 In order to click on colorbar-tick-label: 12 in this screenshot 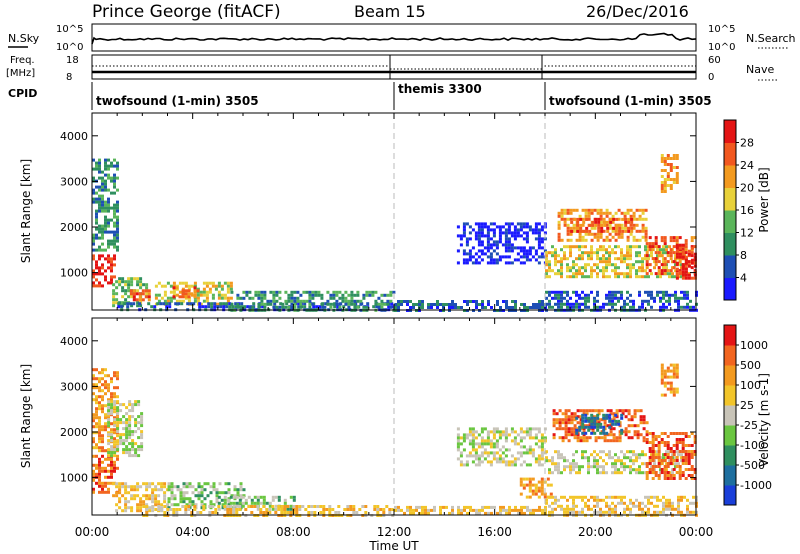, I will do `click(747, 233)`.